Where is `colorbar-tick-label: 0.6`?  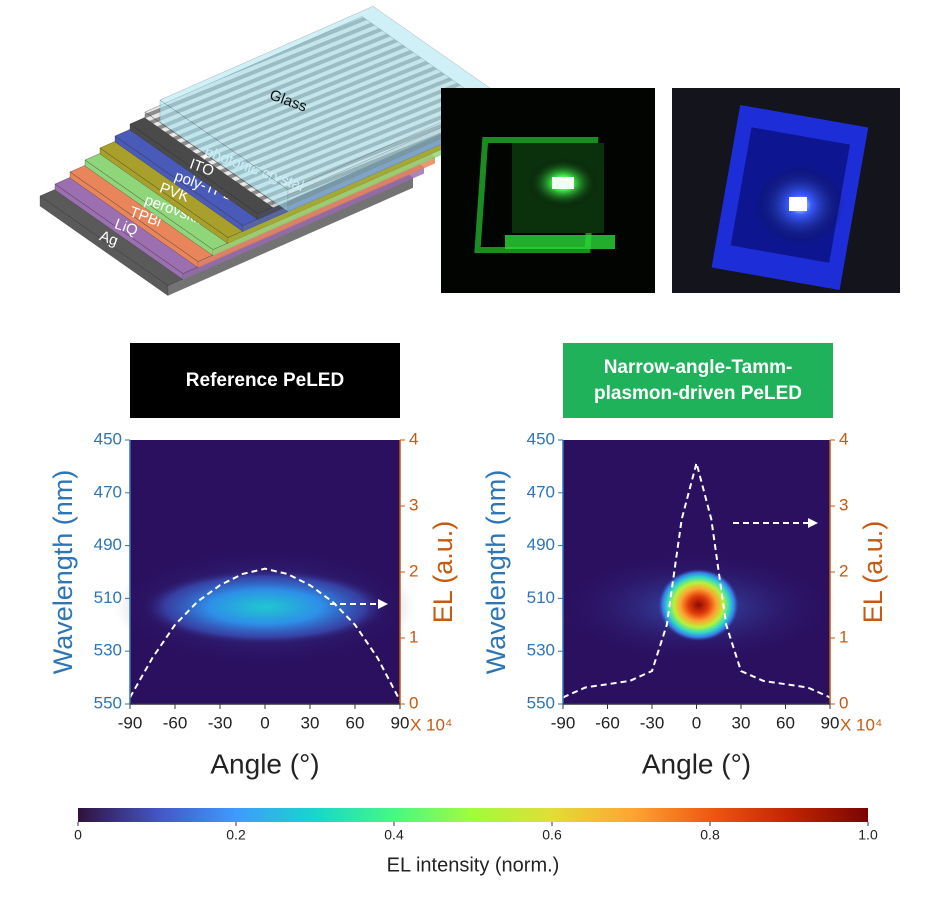 colorbar-tick-label: 0.6 is located at coordinates (552, 835).